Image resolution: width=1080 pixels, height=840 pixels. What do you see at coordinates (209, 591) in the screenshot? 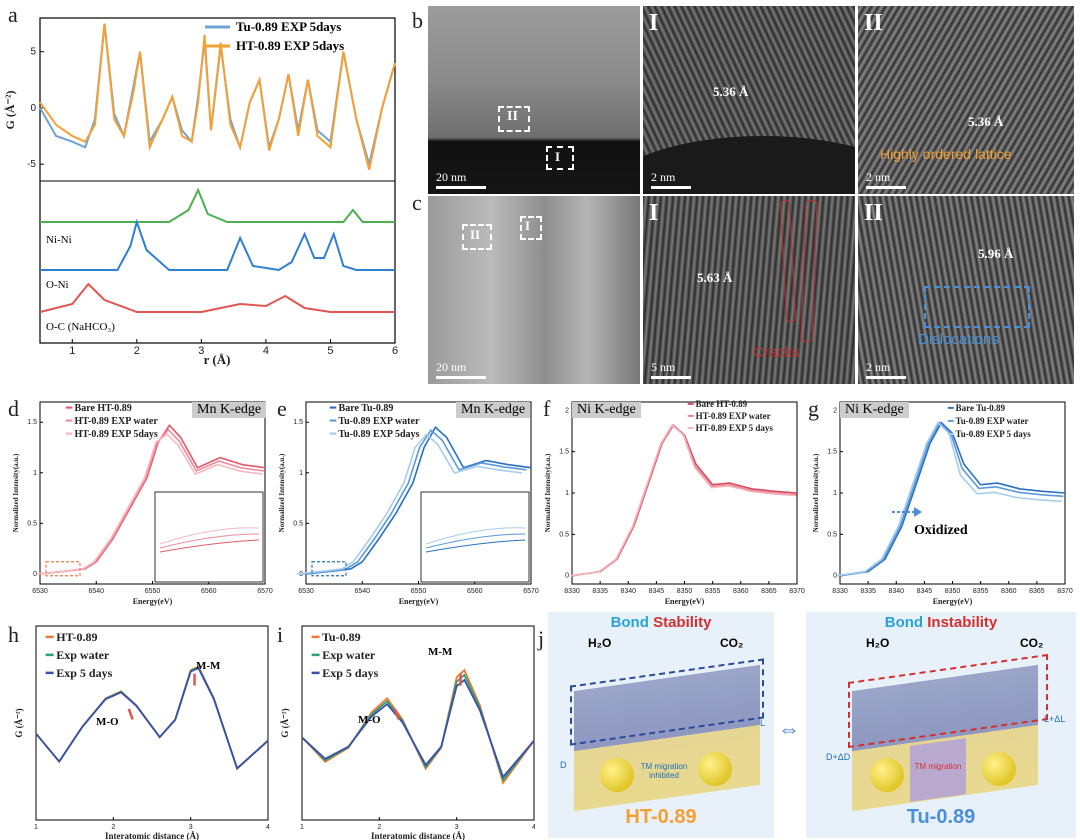
I see `x-tick-label: 6560` at bounding box center [209, 591].